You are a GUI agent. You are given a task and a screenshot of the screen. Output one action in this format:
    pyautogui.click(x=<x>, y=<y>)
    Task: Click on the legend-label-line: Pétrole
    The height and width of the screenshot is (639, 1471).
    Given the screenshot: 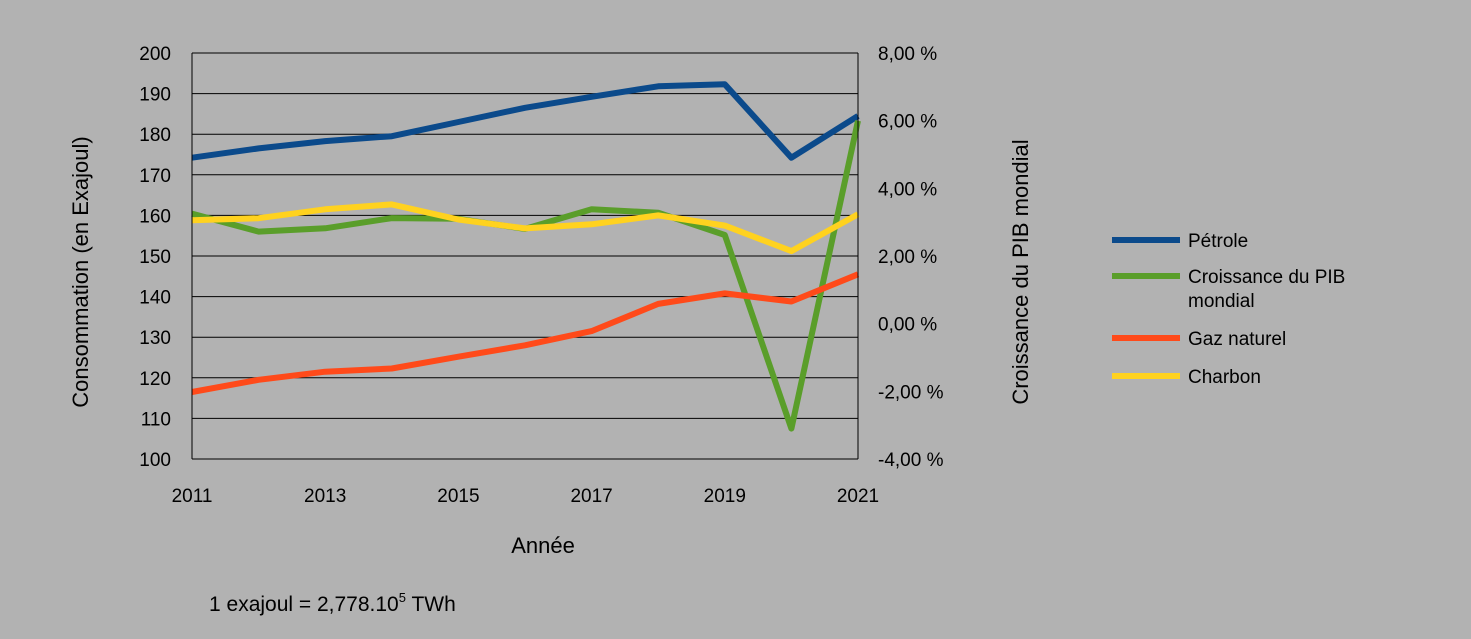 What is the action you would take?
    pyautogui.click(x=1218, y=241)
    